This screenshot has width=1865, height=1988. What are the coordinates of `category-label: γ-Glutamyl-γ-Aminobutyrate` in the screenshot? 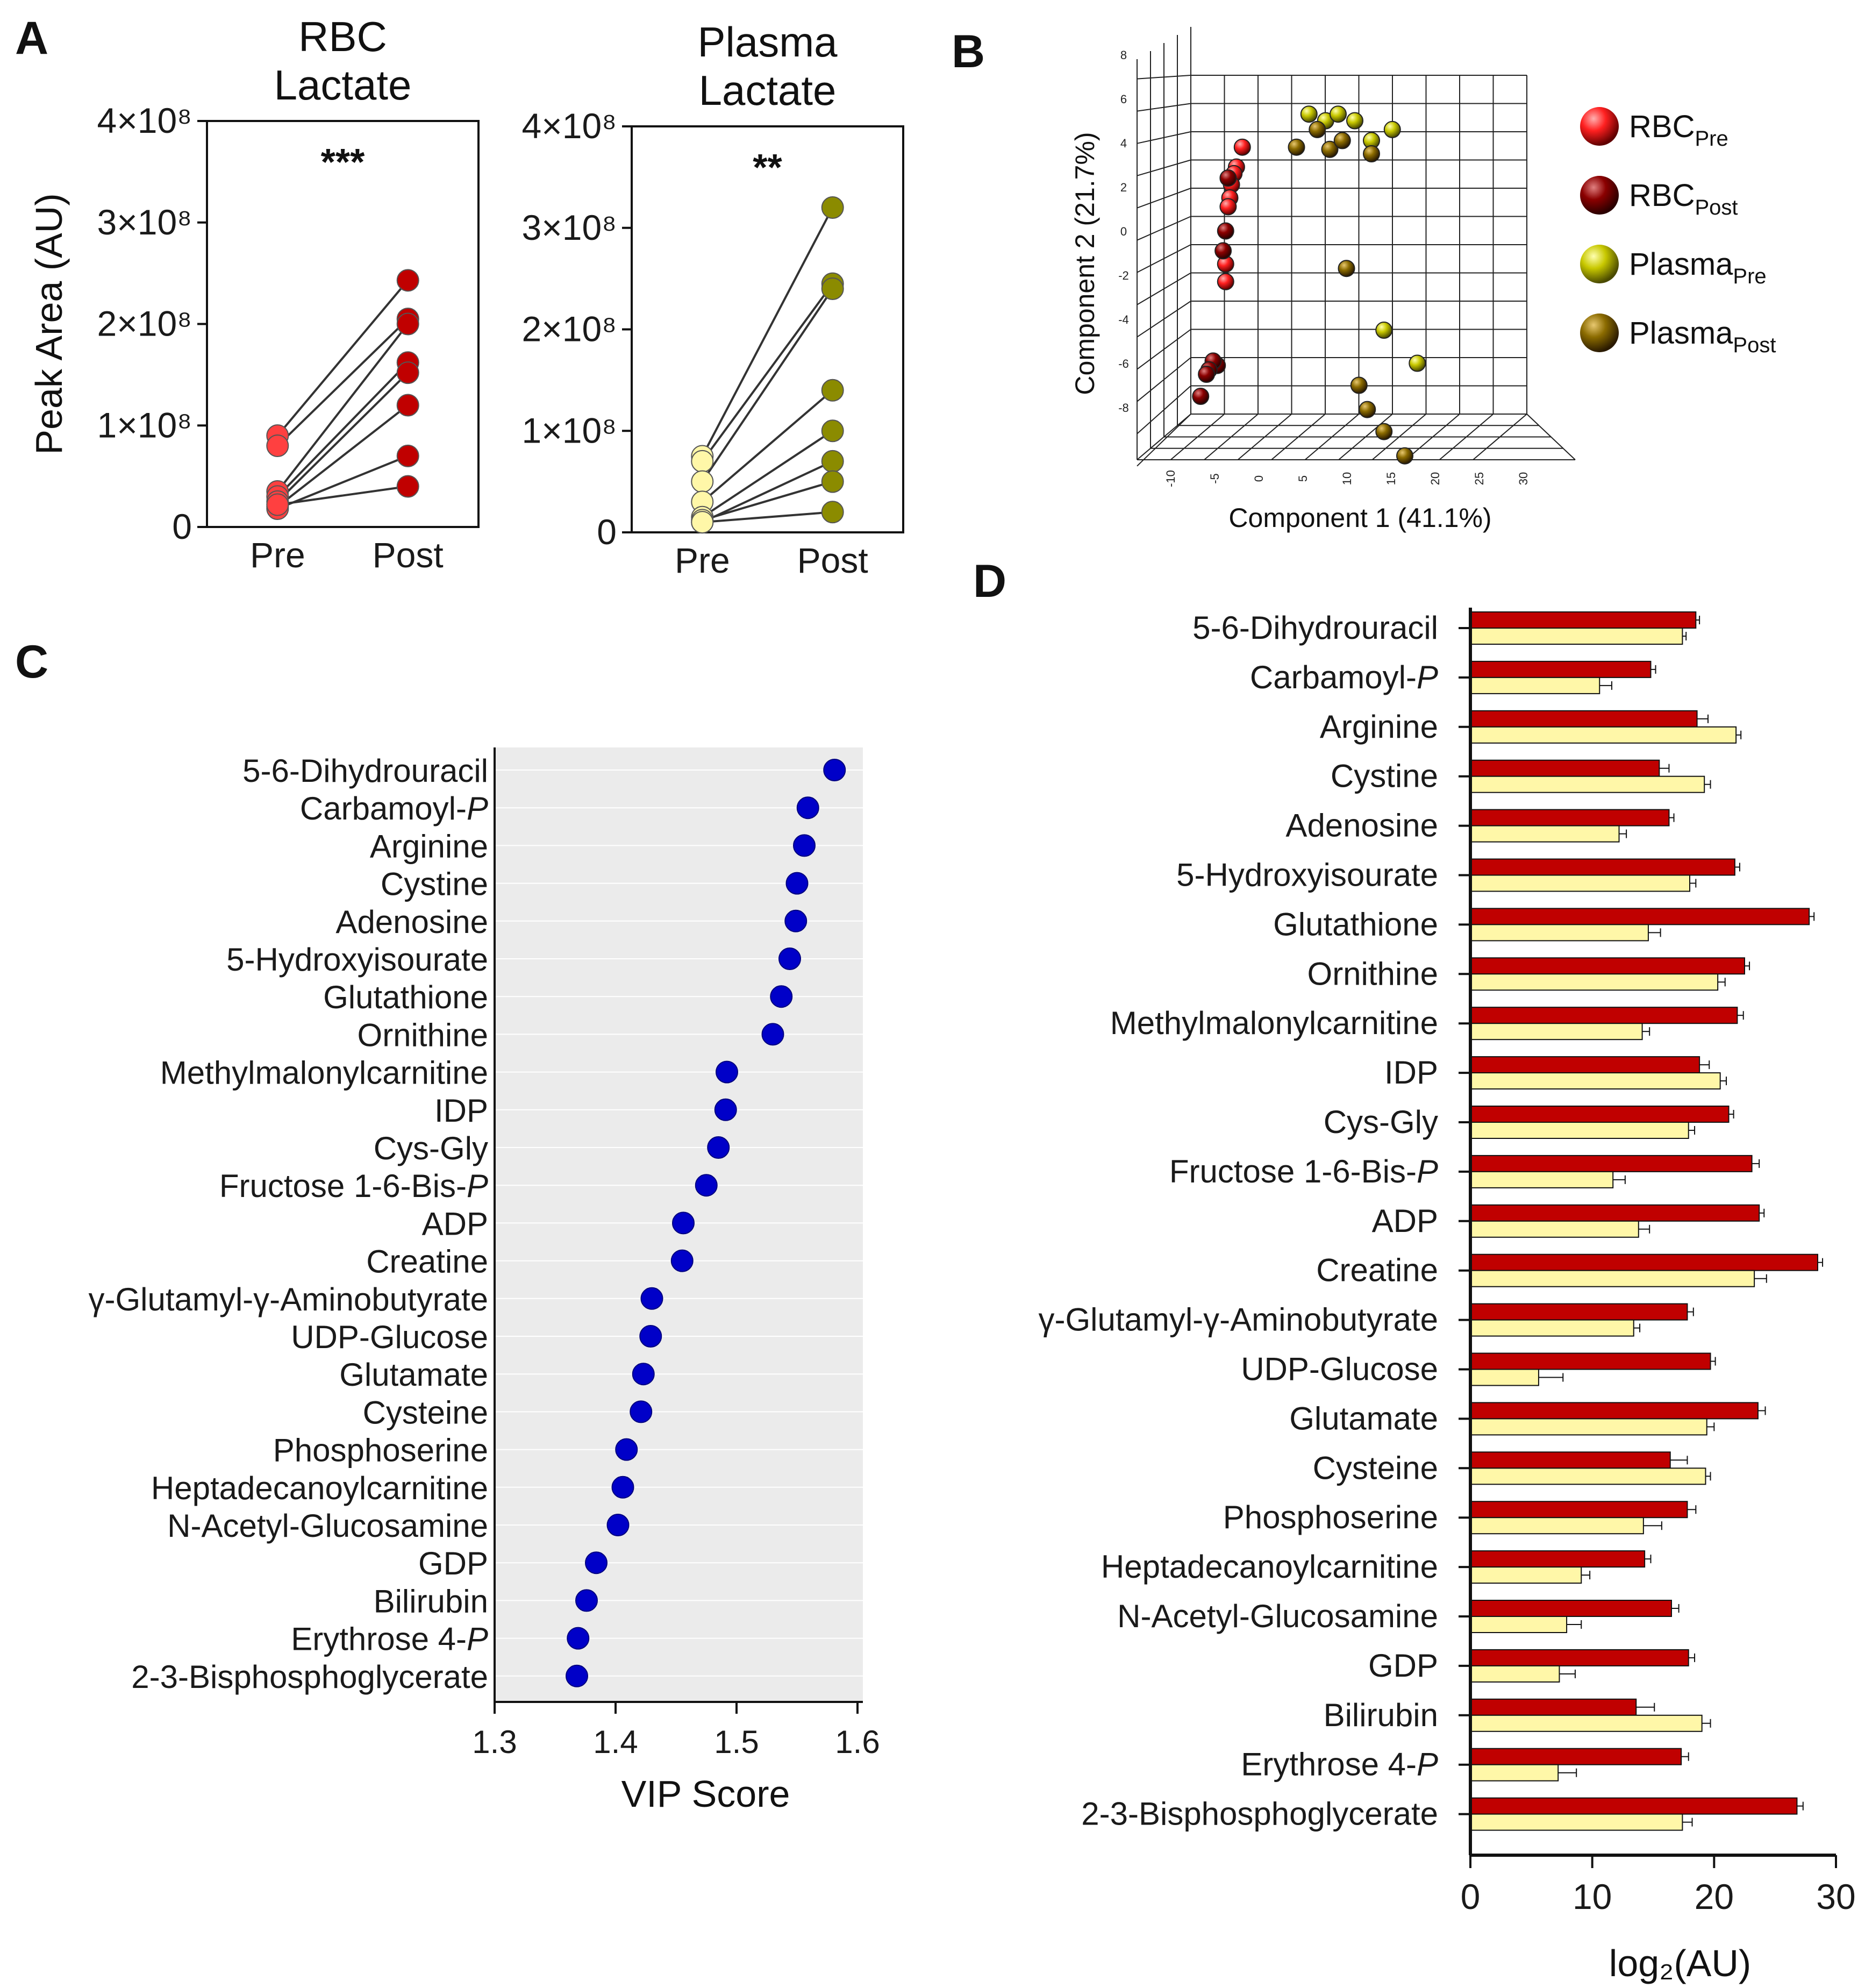 It's located at (288, 1299).